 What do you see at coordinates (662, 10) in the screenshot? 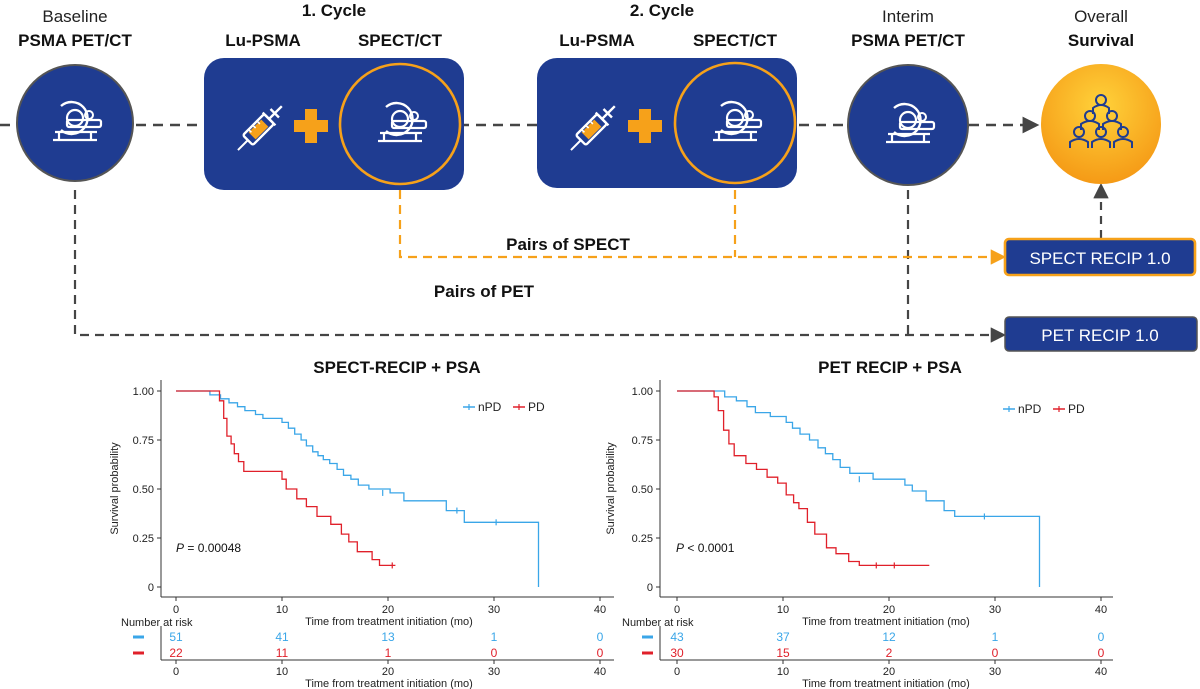
I see `cycle2-title: 2. Cycle` at bounding box center [662, 10].